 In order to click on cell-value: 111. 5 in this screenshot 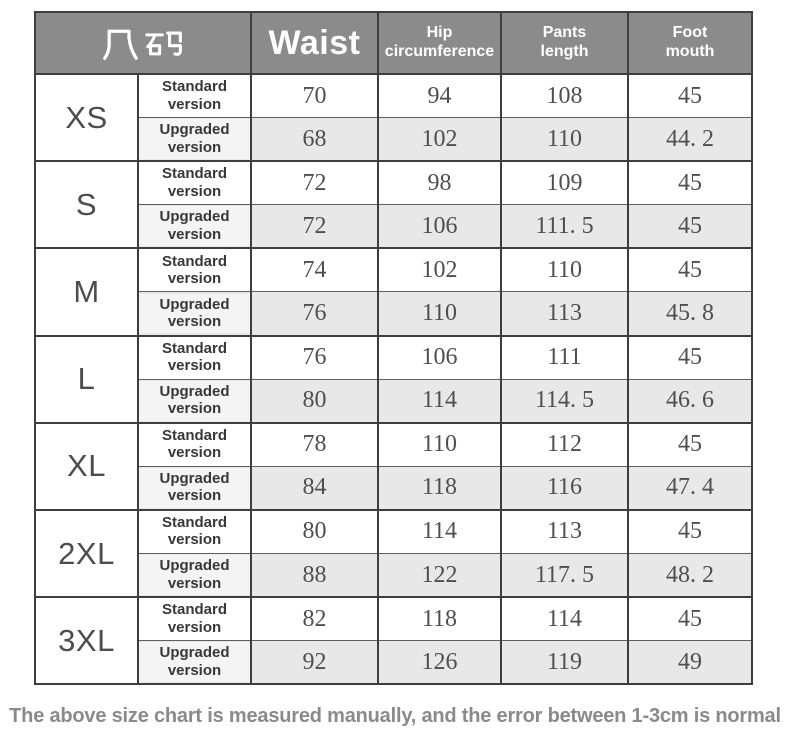, I will do `click(564, 225)`.